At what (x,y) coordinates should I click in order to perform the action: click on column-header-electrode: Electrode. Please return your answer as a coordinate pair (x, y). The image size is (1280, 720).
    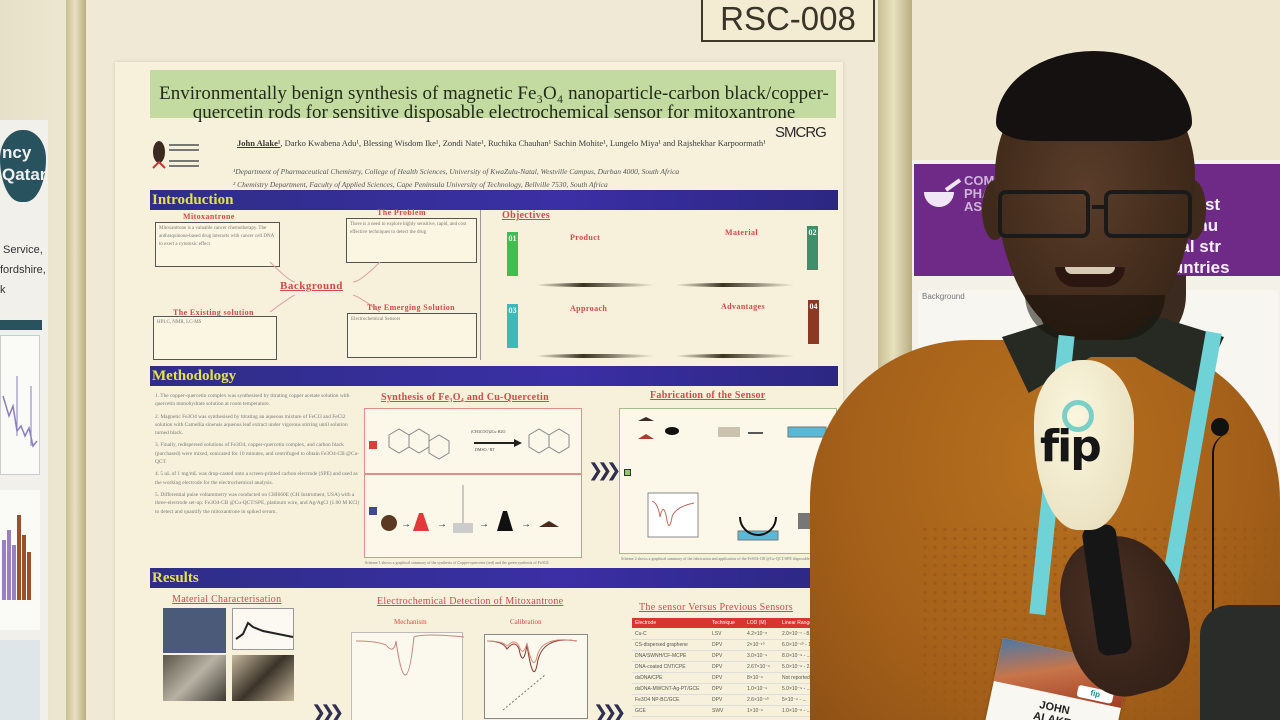
    Looking at the image, I should click on (646, 623).